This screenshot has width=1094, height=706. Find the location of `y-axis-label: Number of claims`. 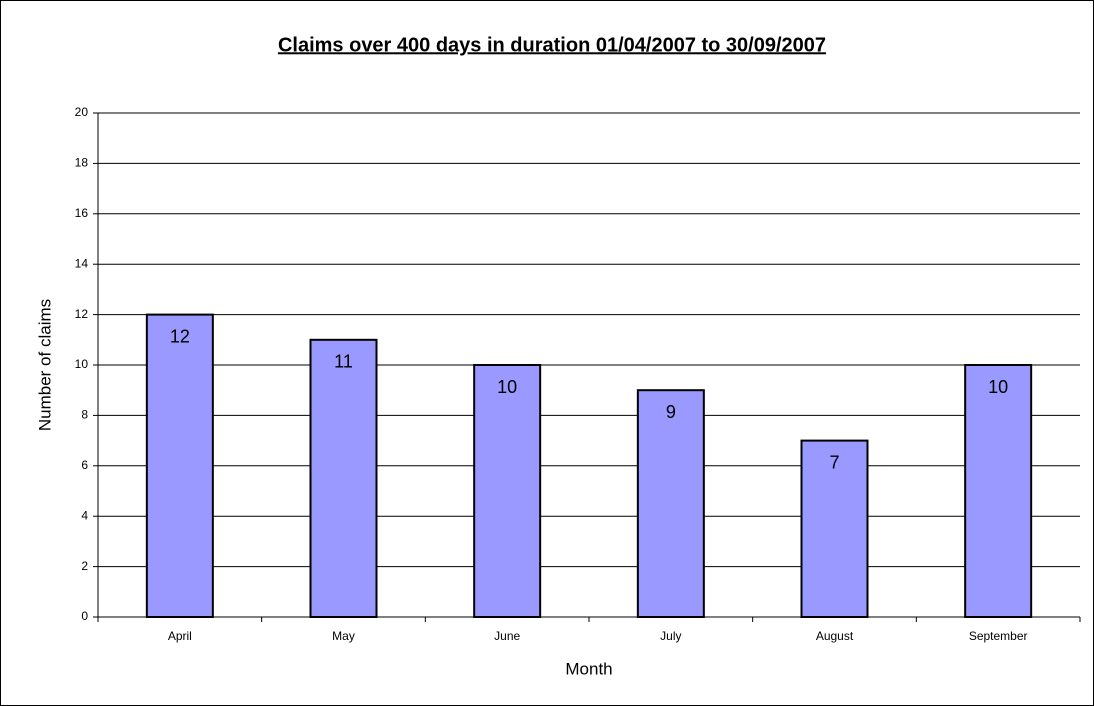

y-axis-label: Number of claims is located at coordinates (44, 365).